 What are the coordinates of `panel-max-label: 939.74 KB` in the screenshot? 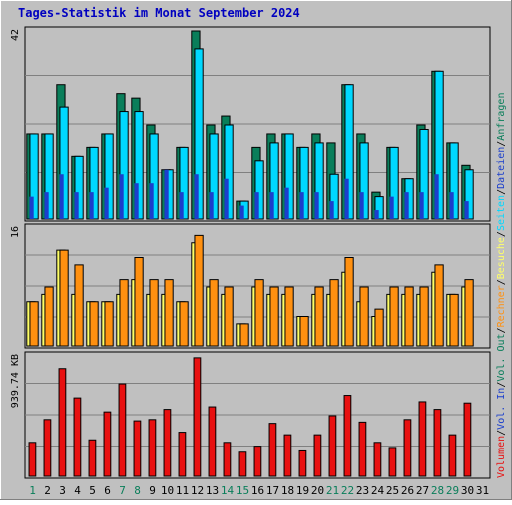 It's located at (15, 381).